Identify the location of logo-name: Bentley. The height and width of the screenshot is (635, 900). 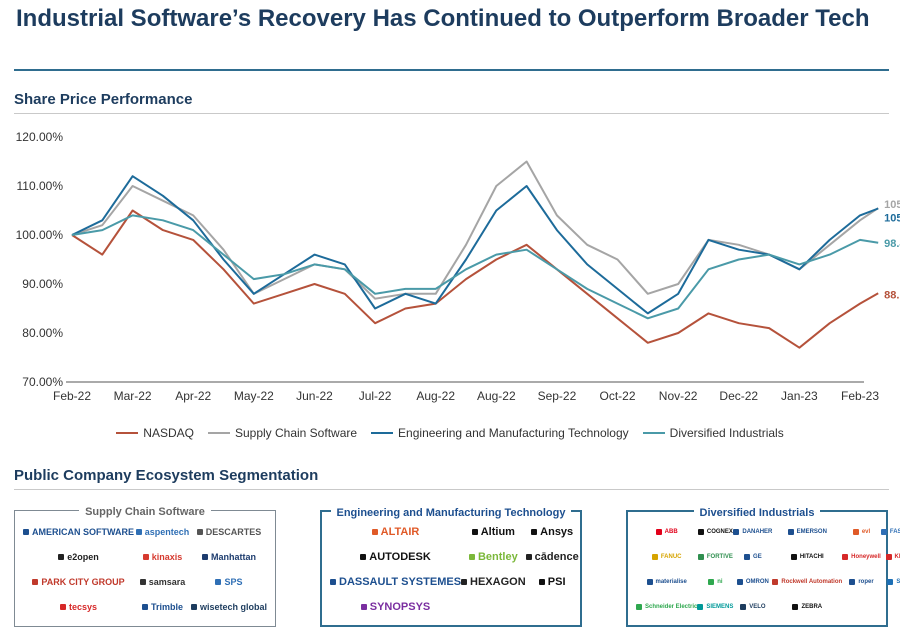
(497, 557).